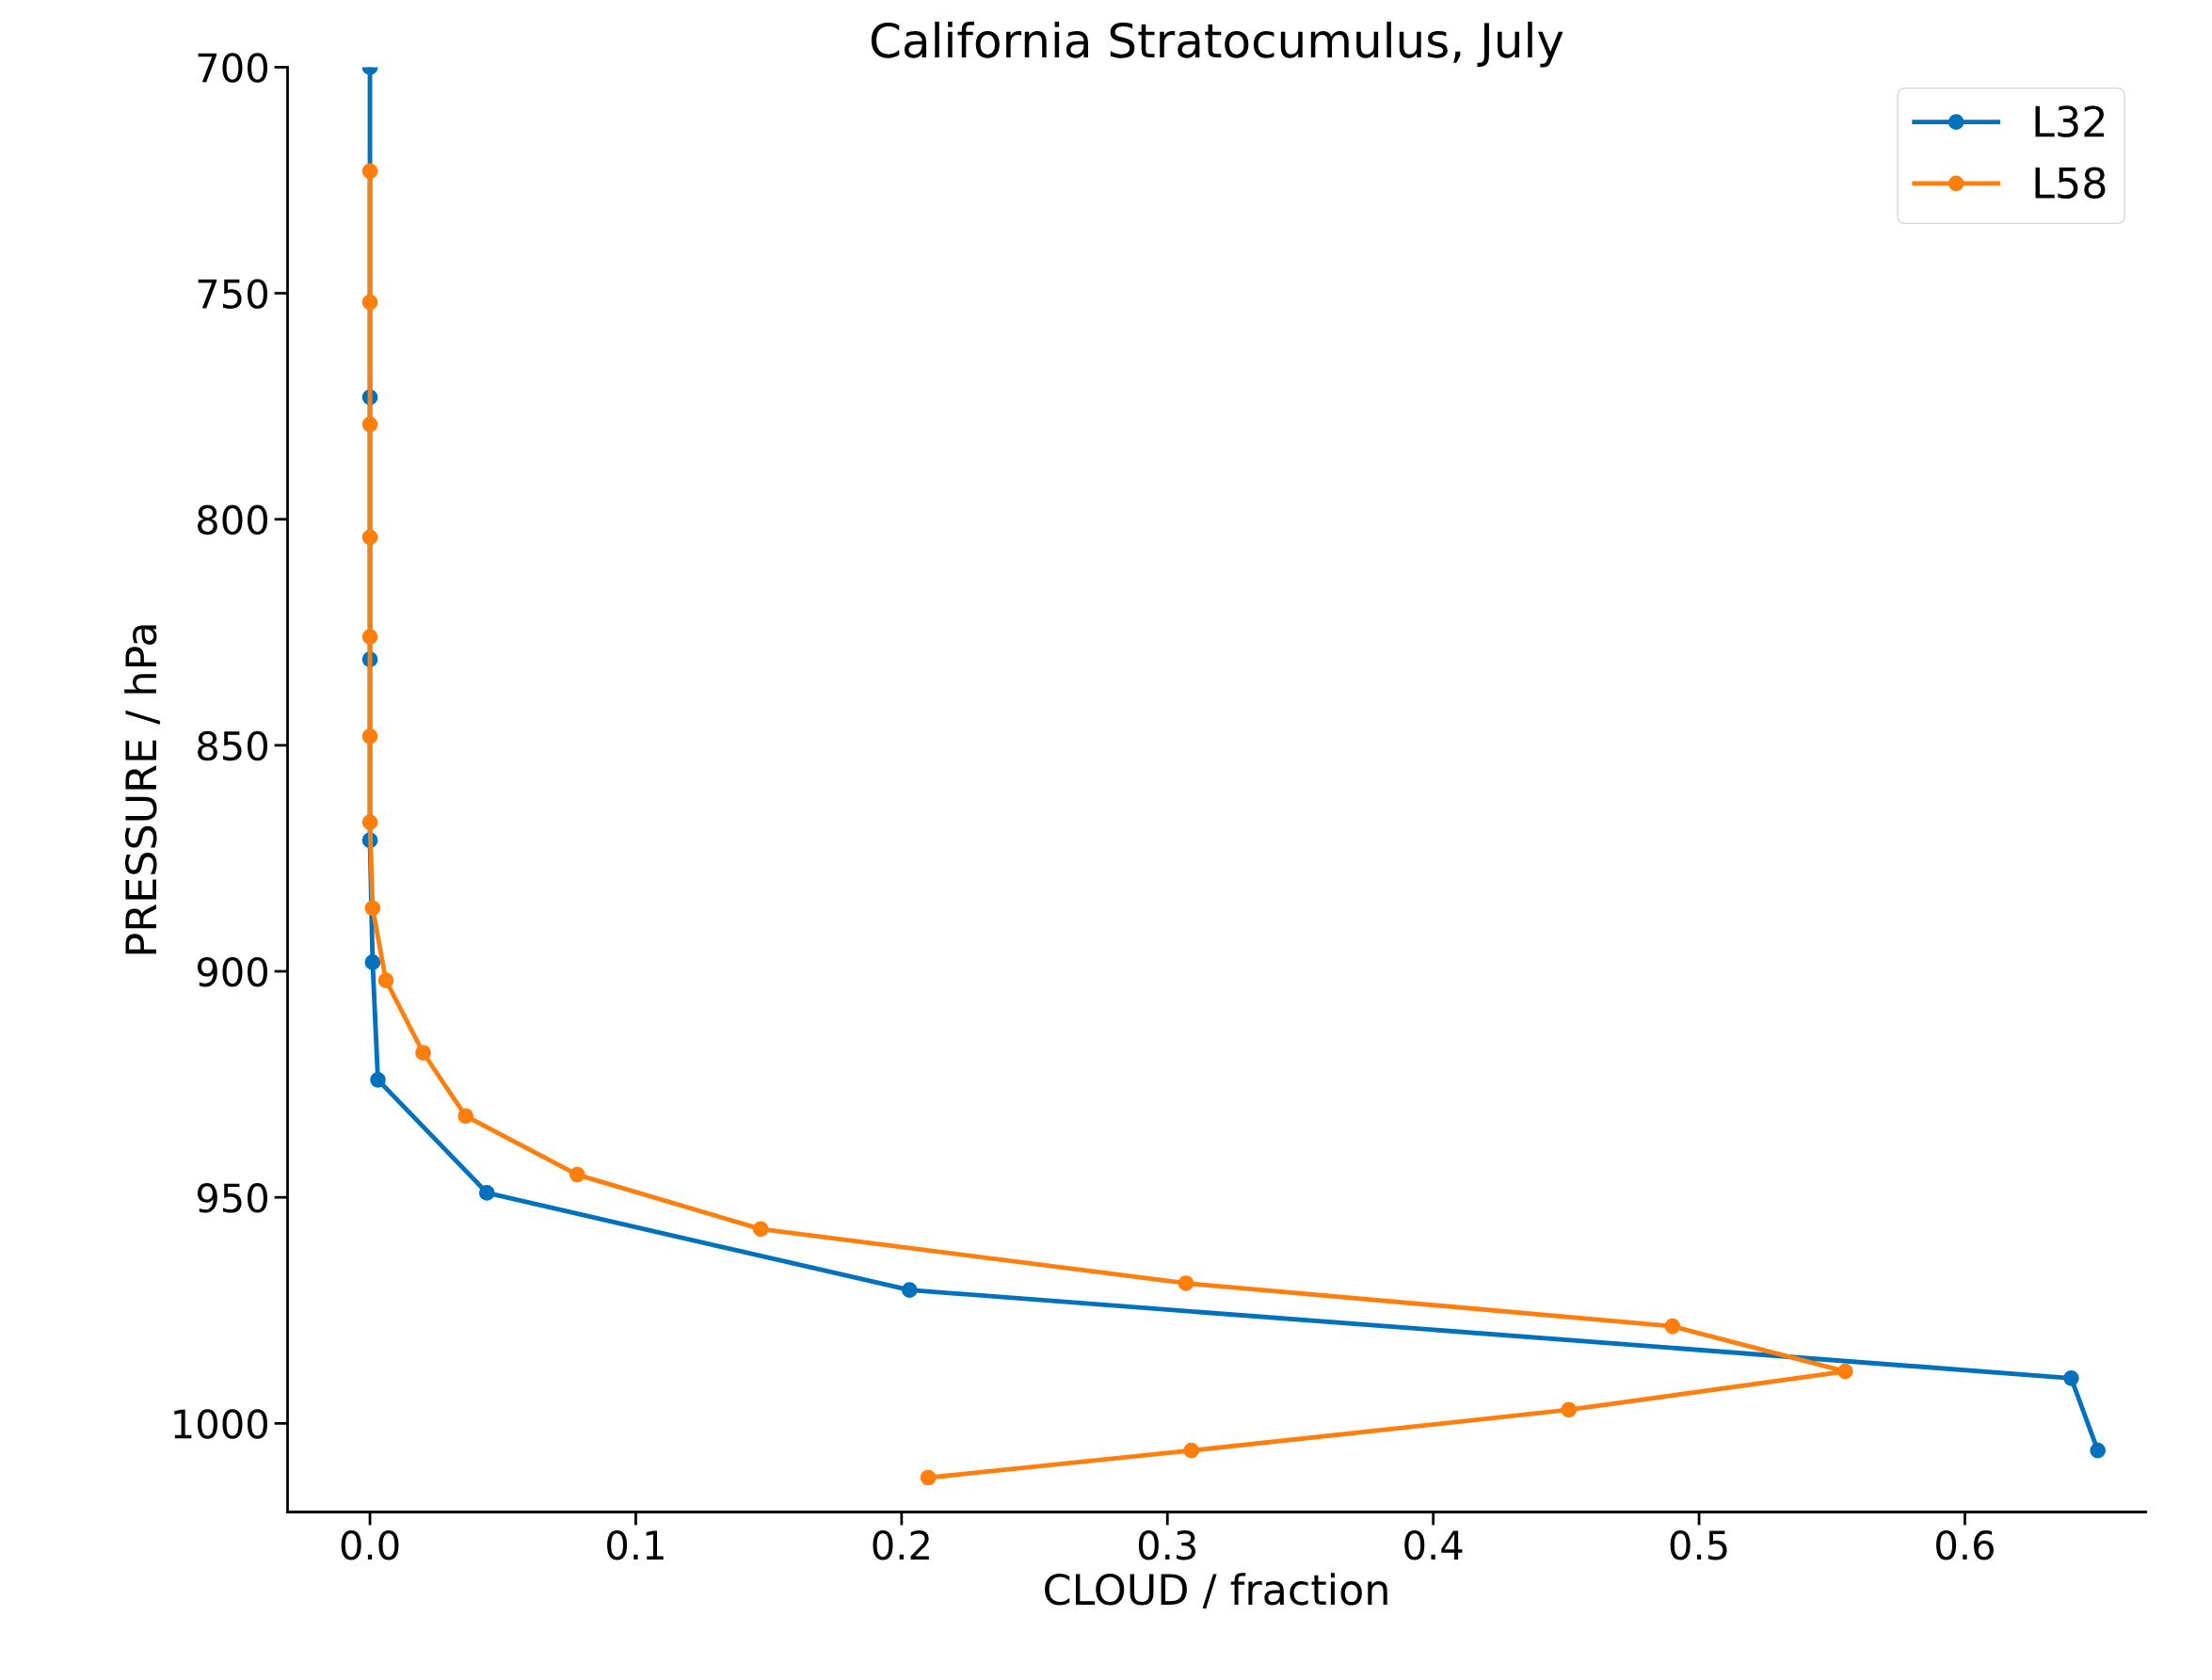  Describe the element at coordinates (1433, 1544) in the screenshot. I see `x-tick-label: 0.4` at that location.